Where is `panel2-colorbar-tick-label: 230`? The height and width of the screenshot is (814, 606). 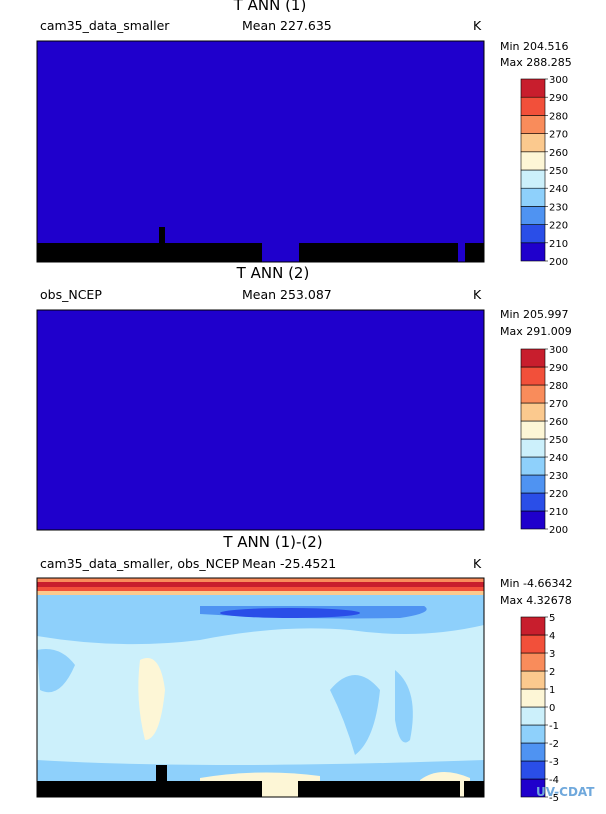
panel2-colorbar-tick-label: 230 is located at coordinates (558, 476).